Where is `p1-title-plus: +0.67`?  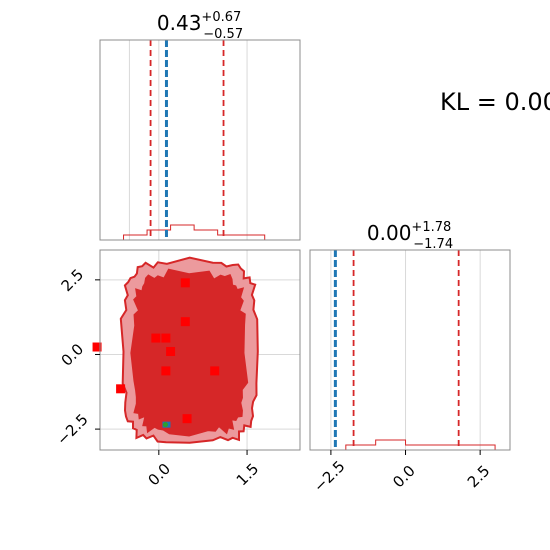 p1-title-plus: +0.67 is located at coordinates (221, 17).